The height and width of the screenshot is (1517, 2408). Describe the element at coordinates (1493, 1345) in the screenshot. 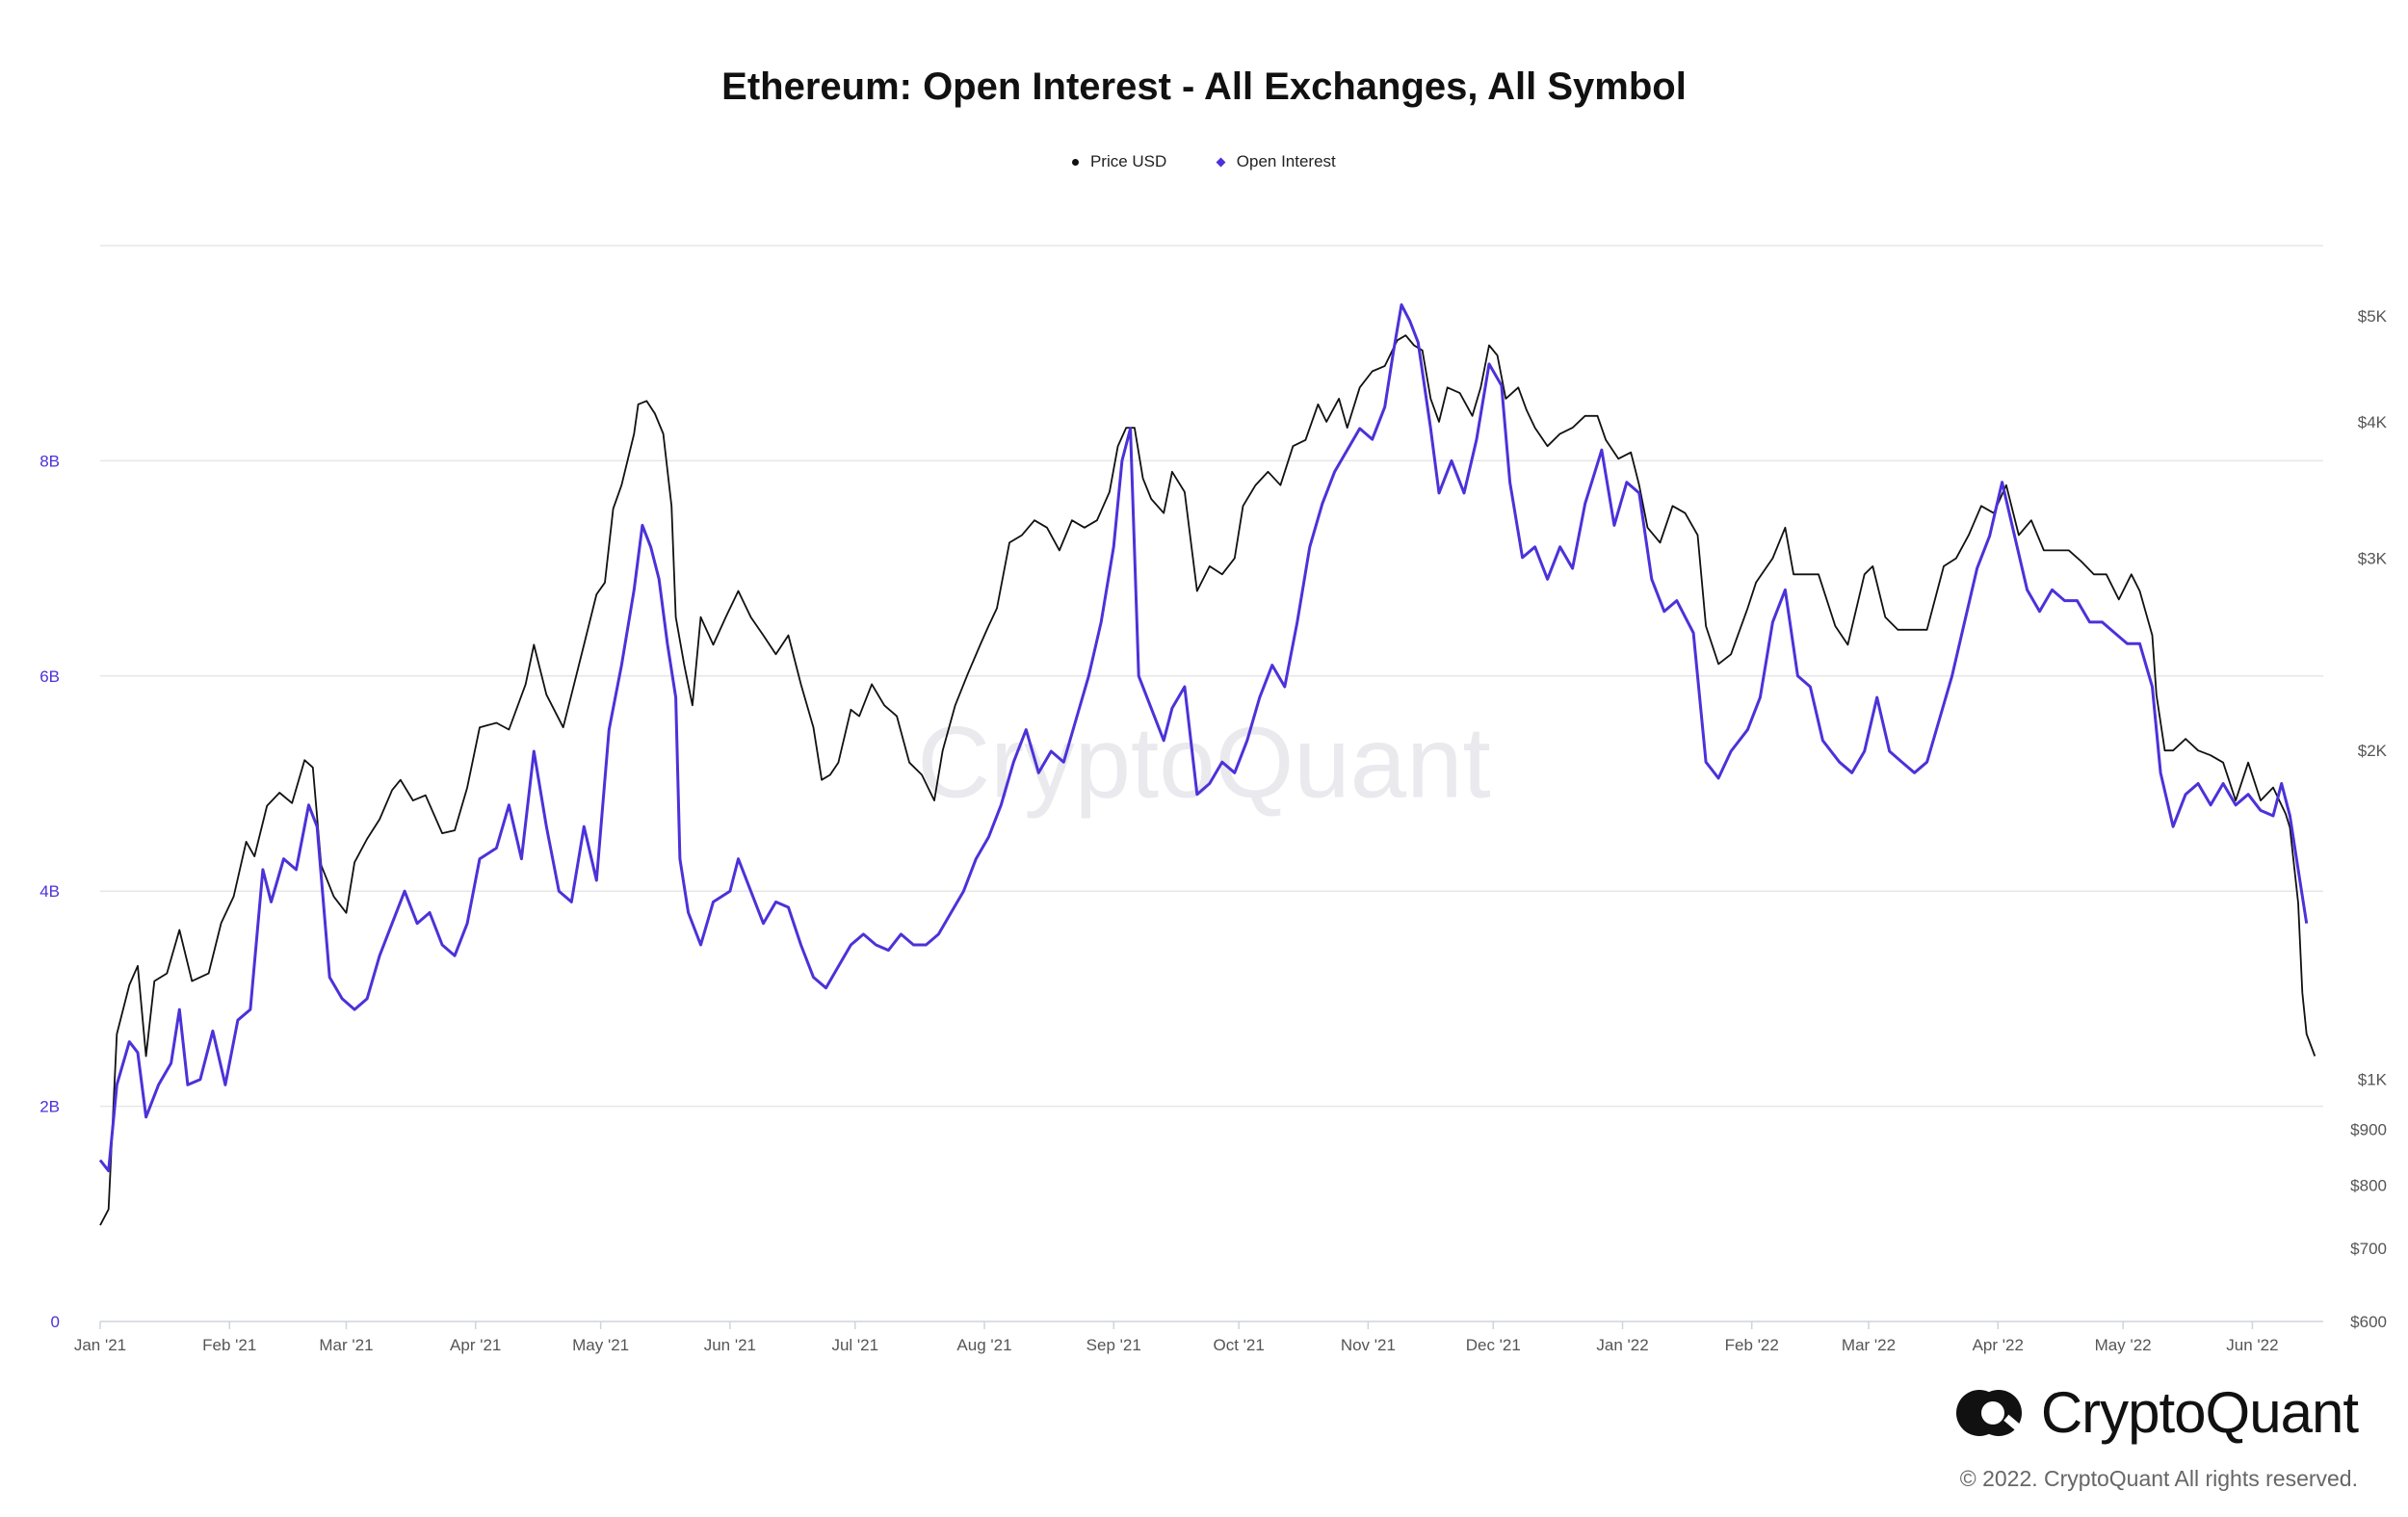

I see `x-axis-tick-label: Dec '21` at that location.